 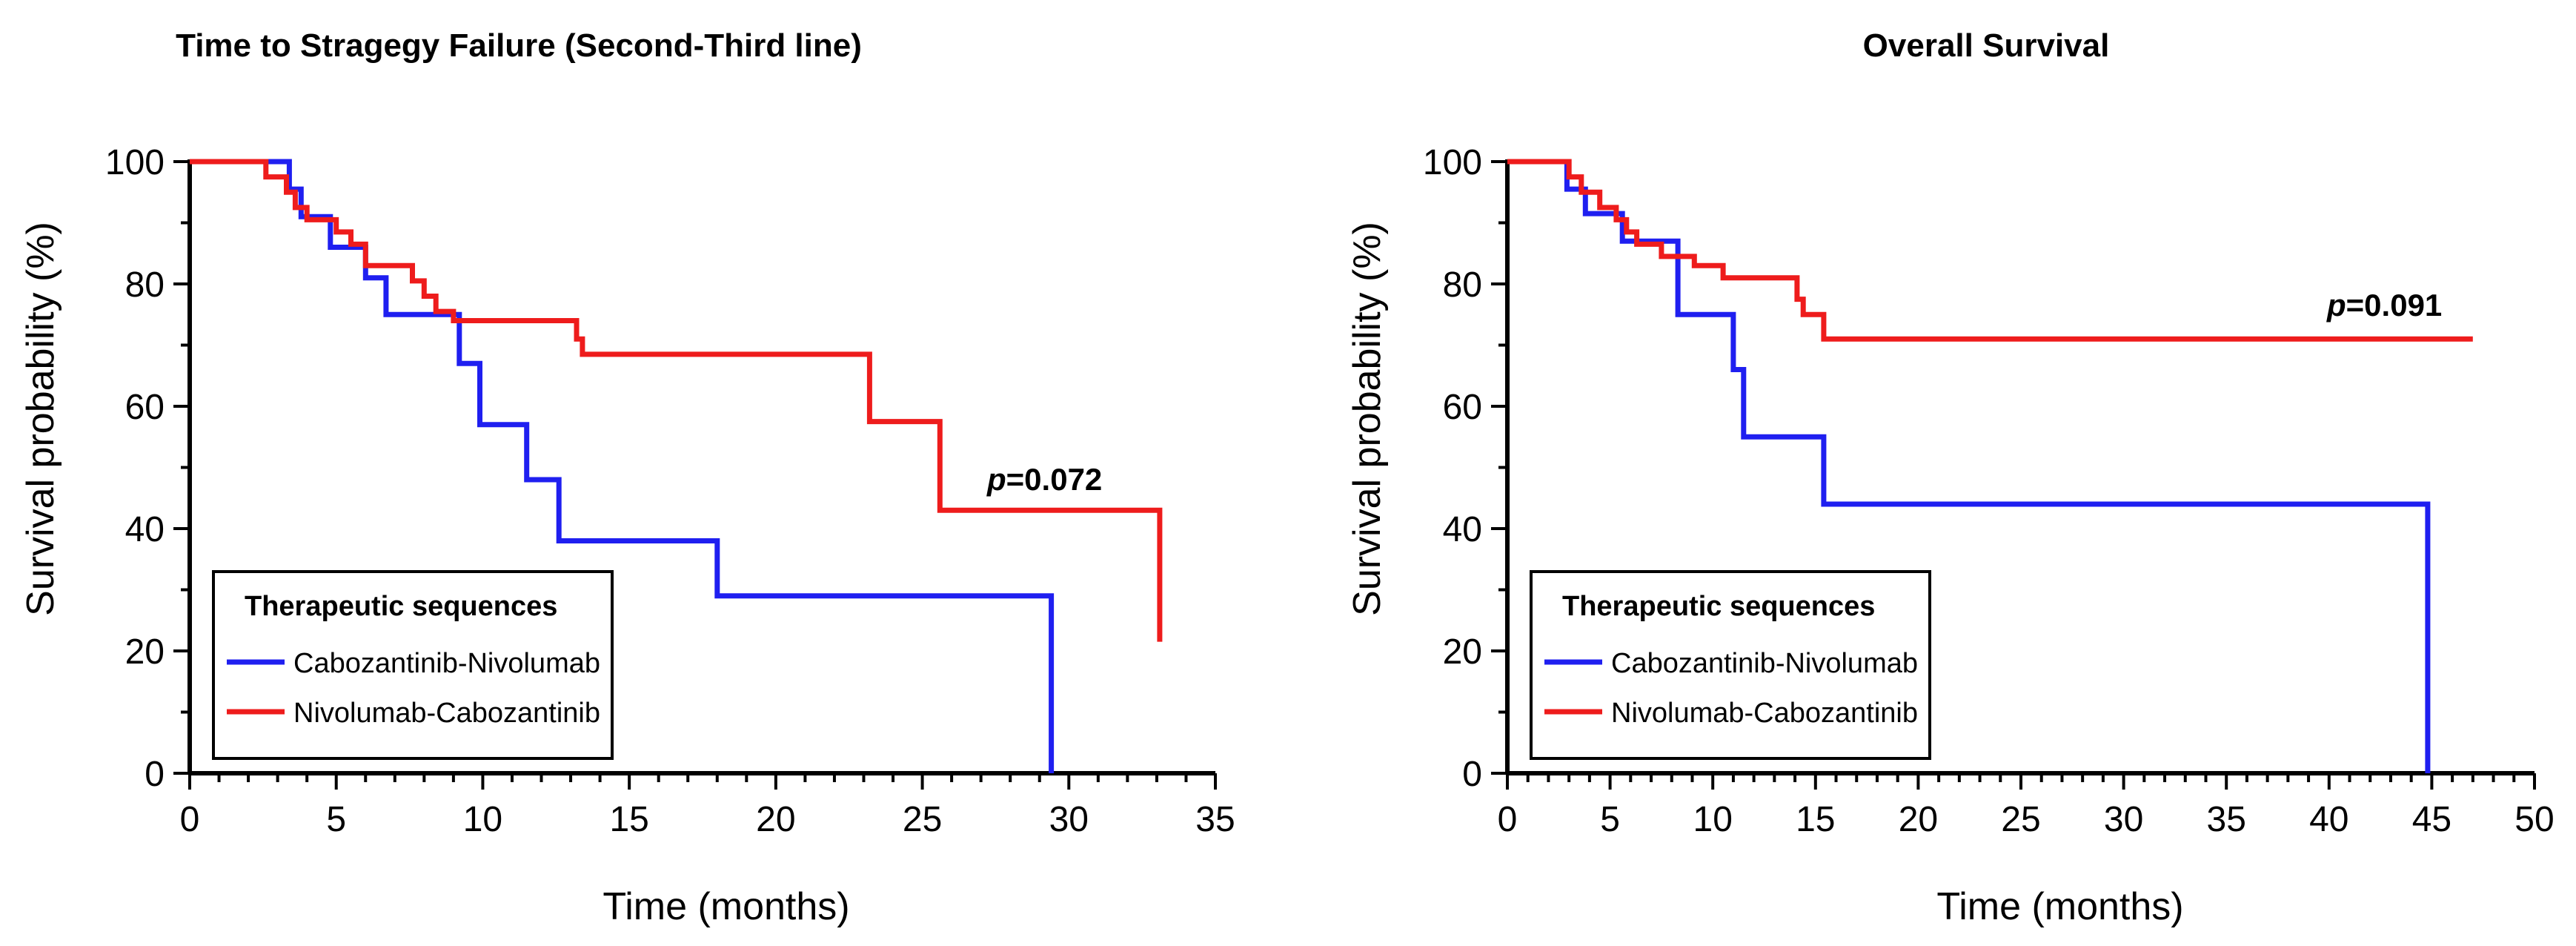 I want to click on p-value-annotation: p=0.091, so click(x=2384, y=305).